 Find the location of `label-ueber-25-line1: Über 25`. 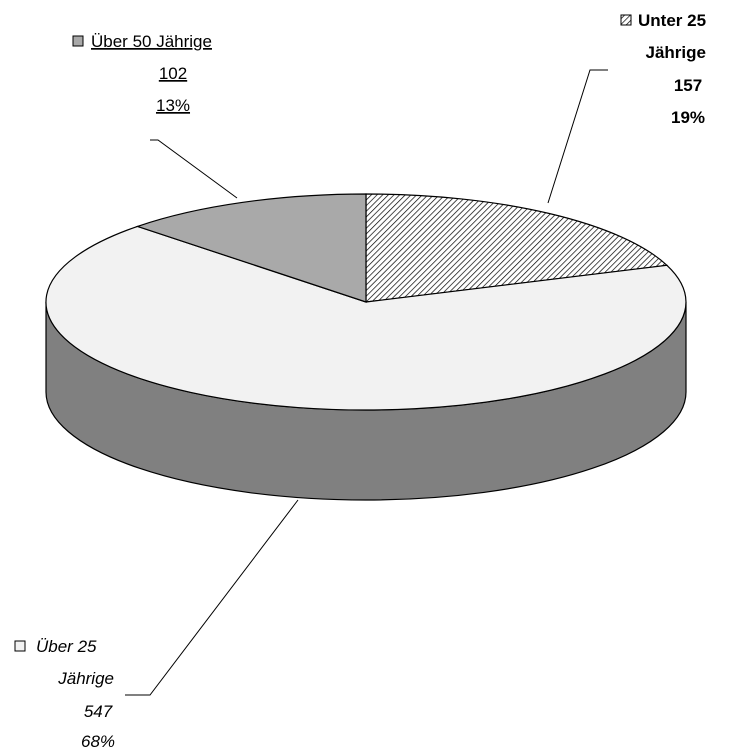

label-ueber-25-line1: Über 25 is located at coordinates (66, 646).